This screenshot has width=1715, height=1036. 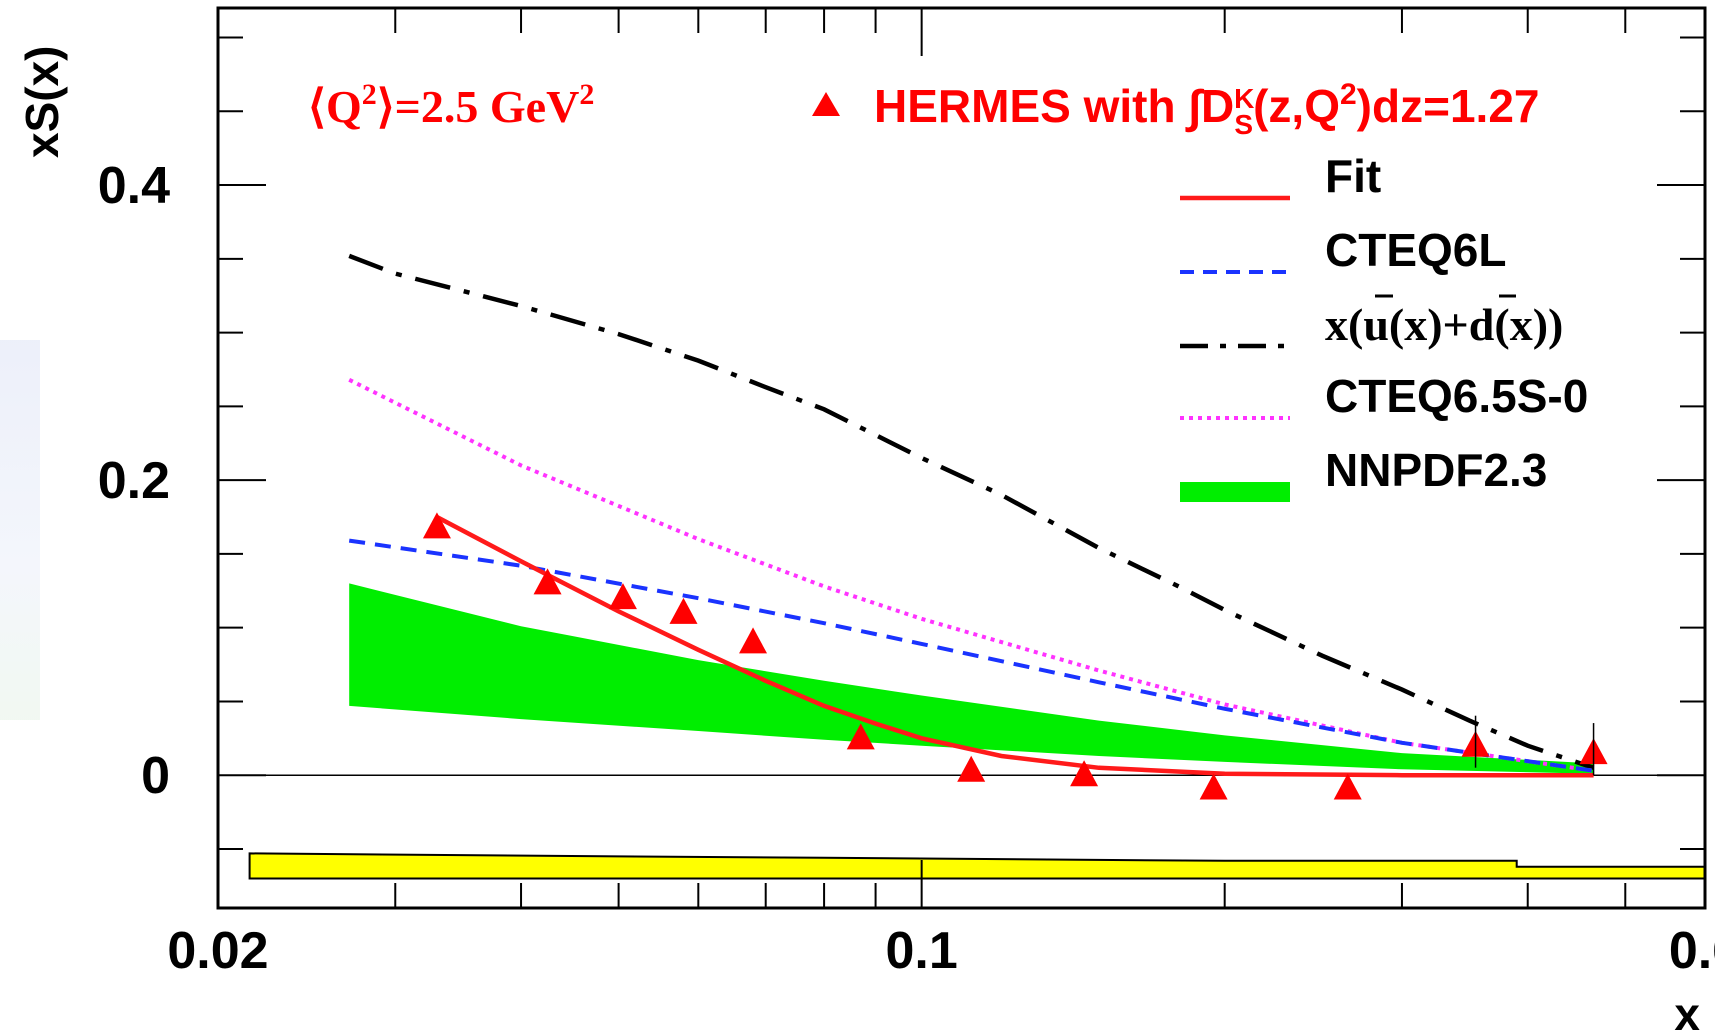 I want to click on background-watermark, so click(x=20, y=530).